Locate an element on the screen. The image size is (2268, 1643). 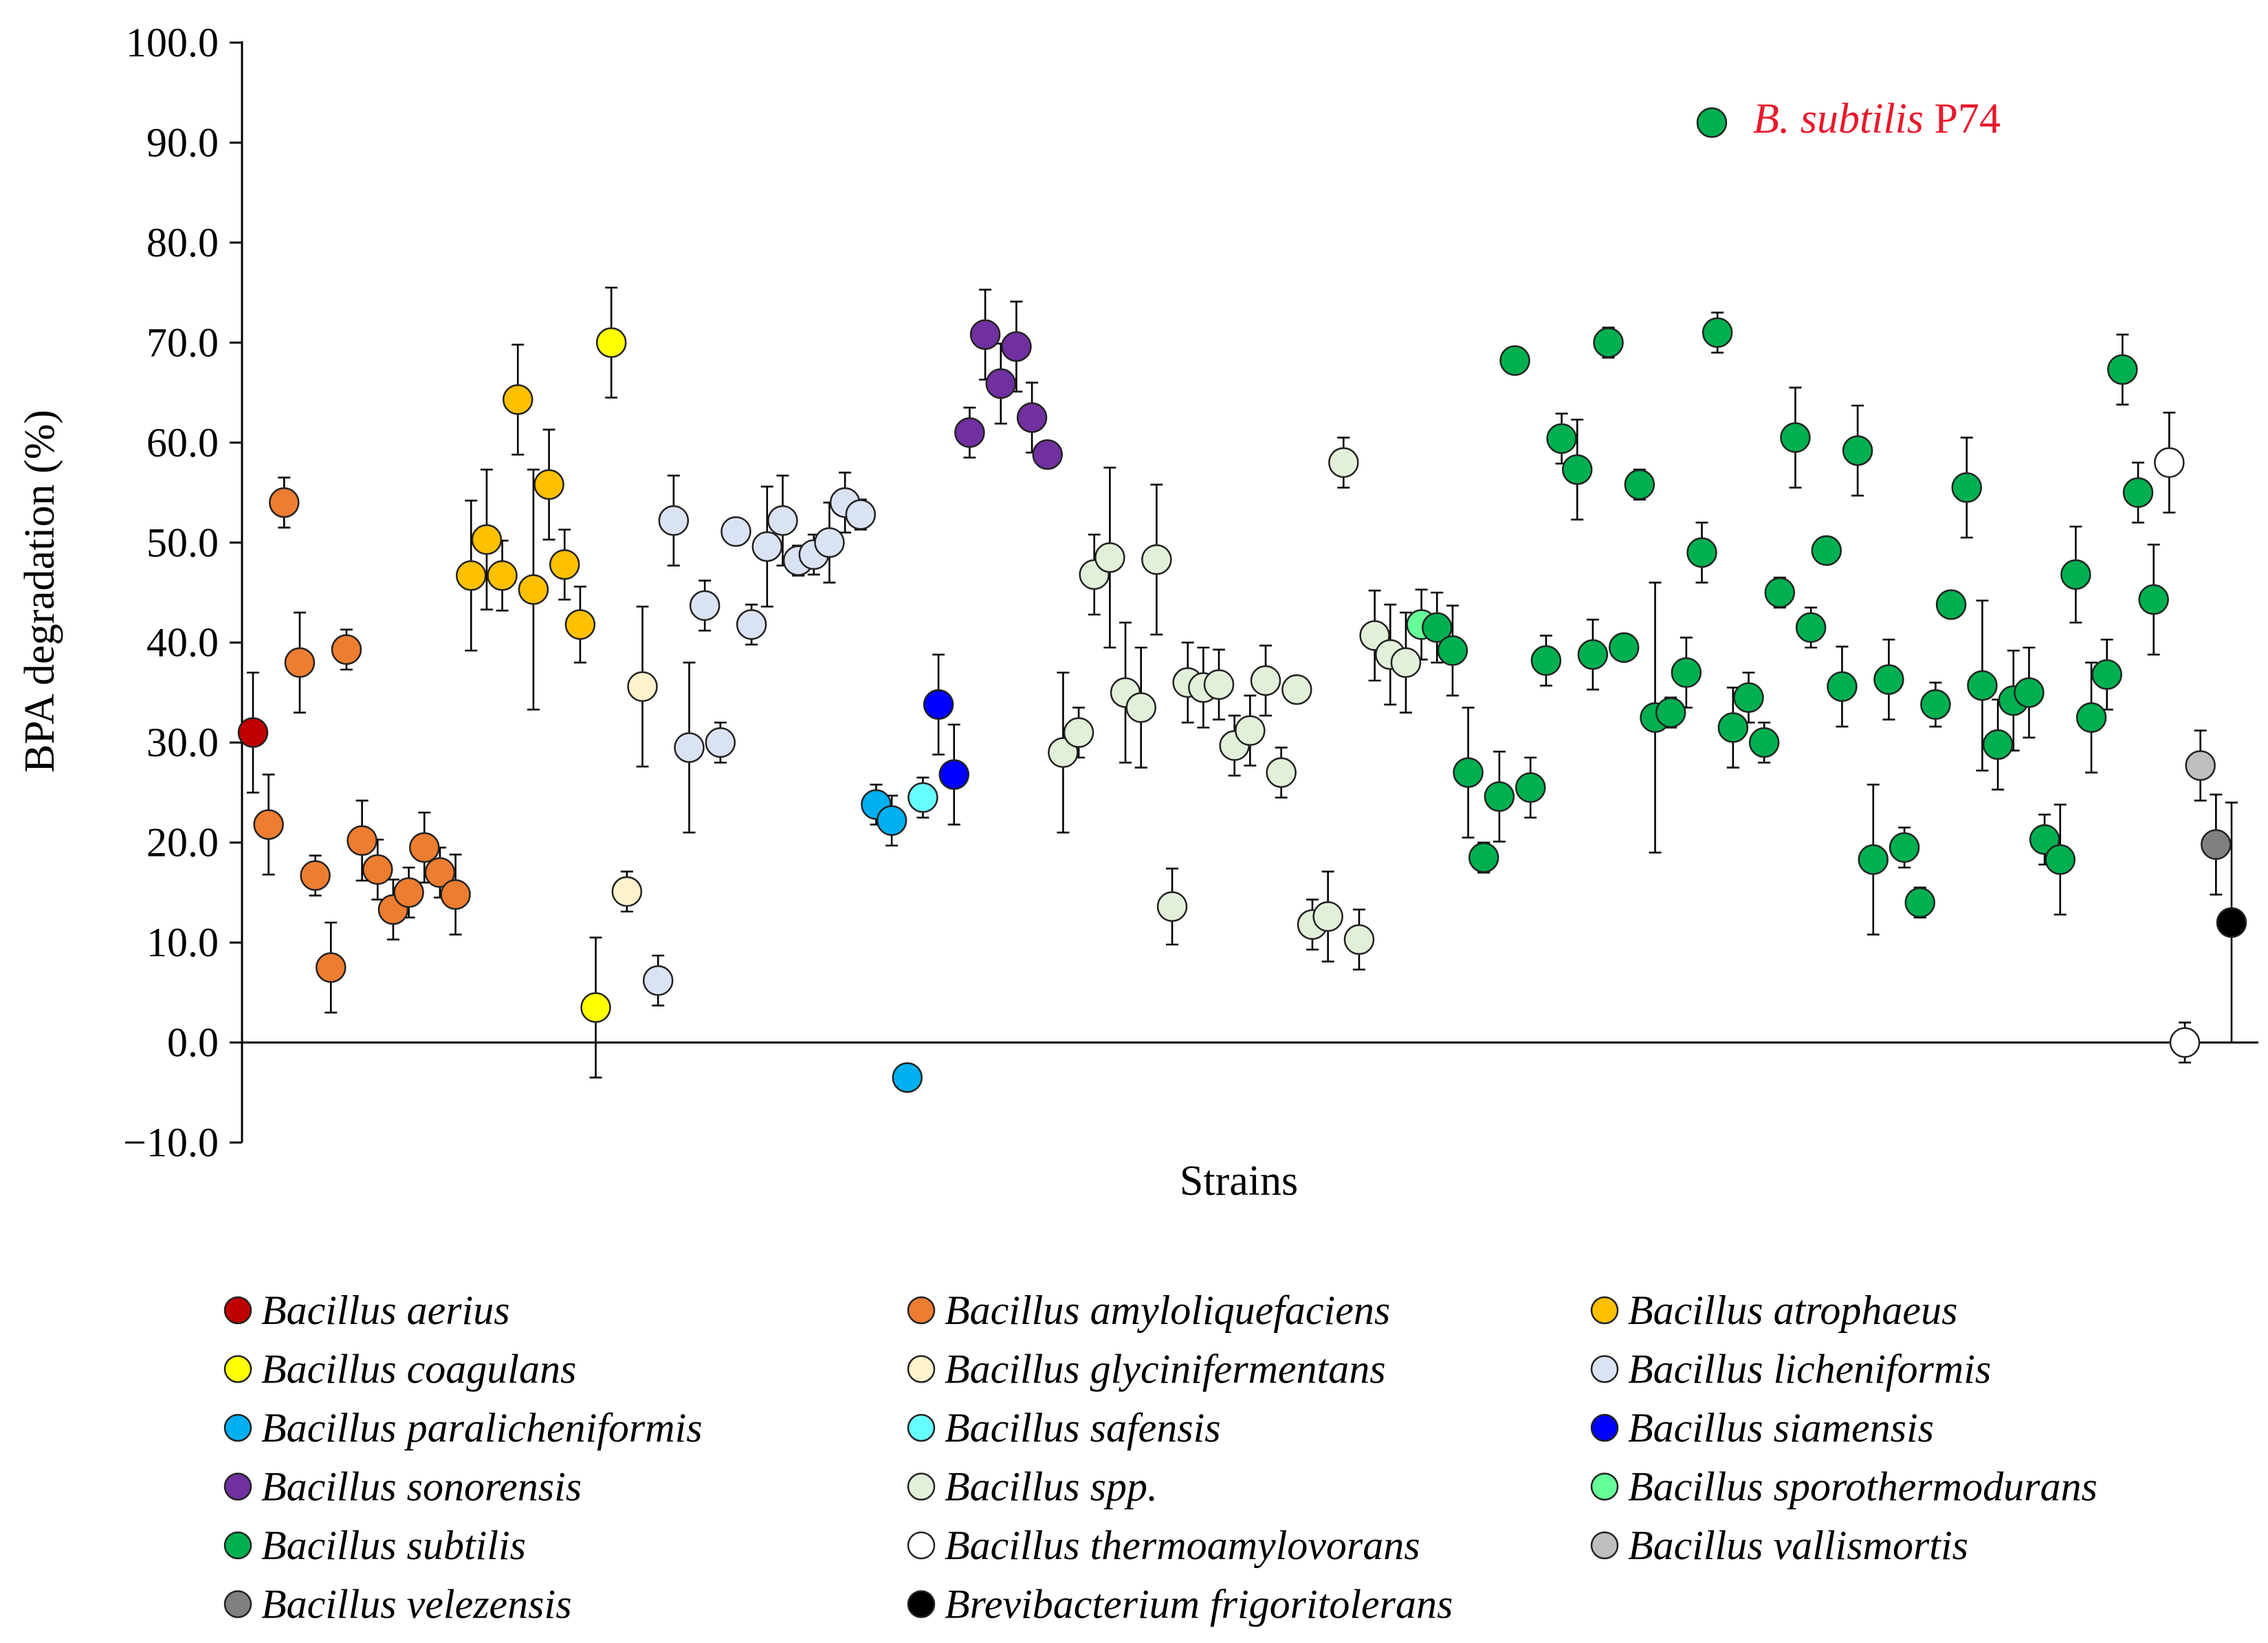
legend-item: Bacillus sporothermodurans is located at coordinates (1844, 1487).